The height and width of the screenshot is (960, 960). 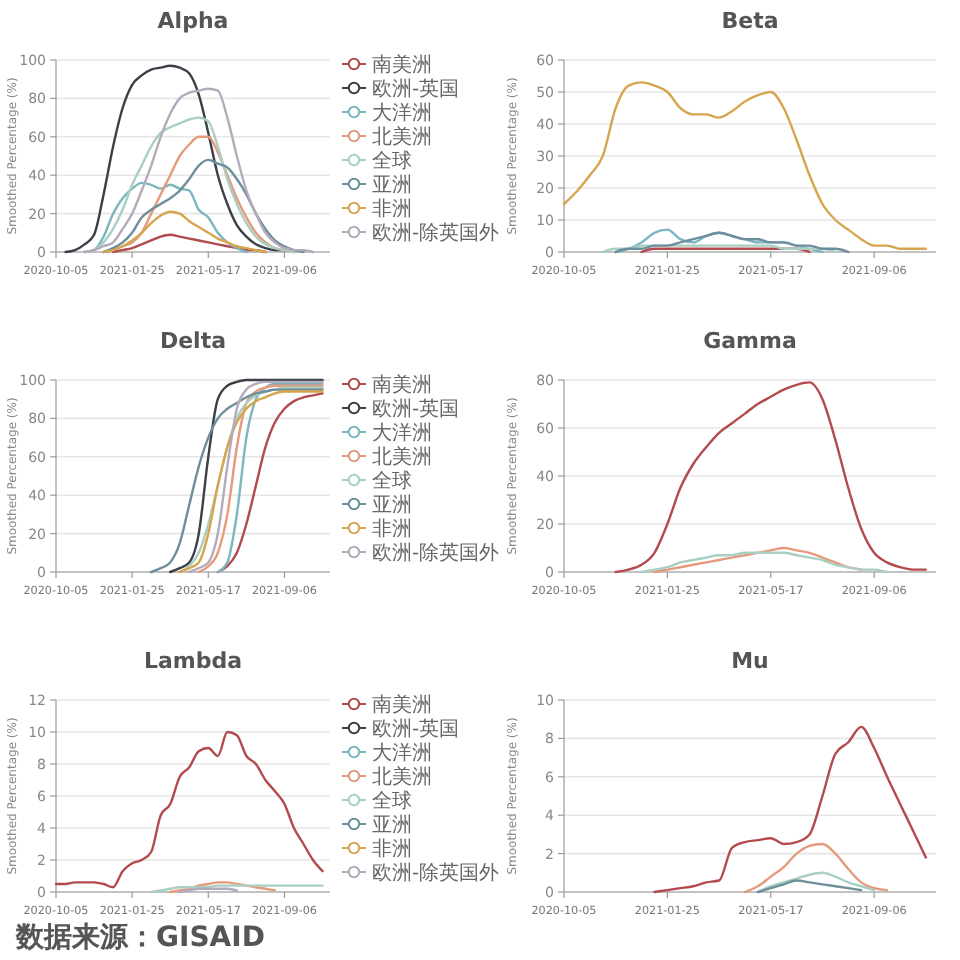 I want to click on chart-title: Mu, so click(x=750, y=661).